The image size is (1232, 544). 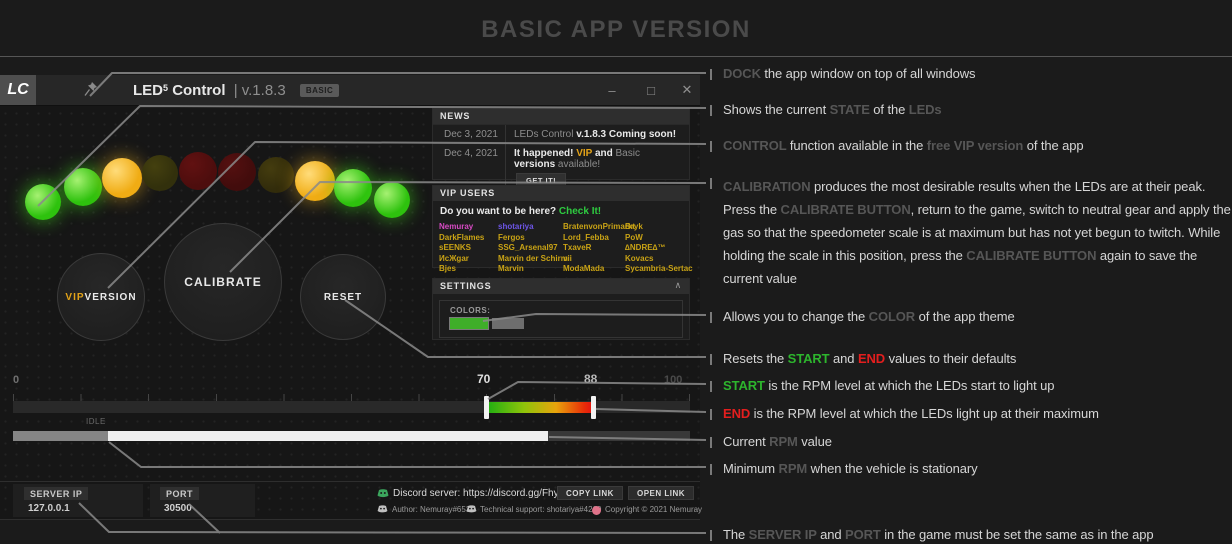 I want to click on text-segment: of the app, so click(x=1055, y=145).